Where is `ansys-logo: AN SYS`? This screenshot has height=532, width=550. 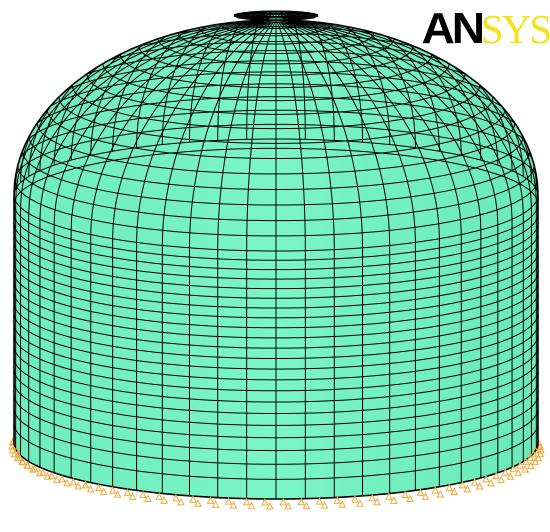
ansys-logo: AN SYS is located at coordinates (486, 29).